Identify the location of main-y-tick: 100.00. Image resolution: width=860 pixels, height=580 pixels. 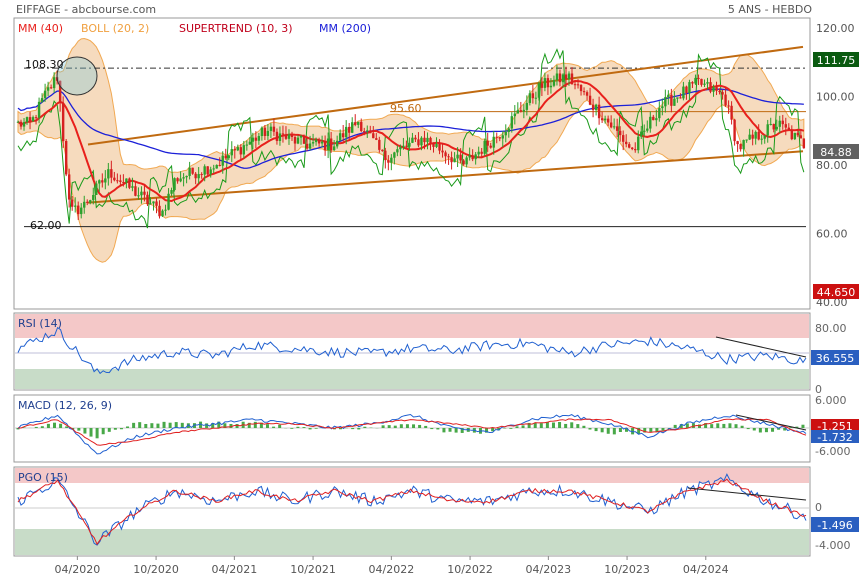
(835, 97).